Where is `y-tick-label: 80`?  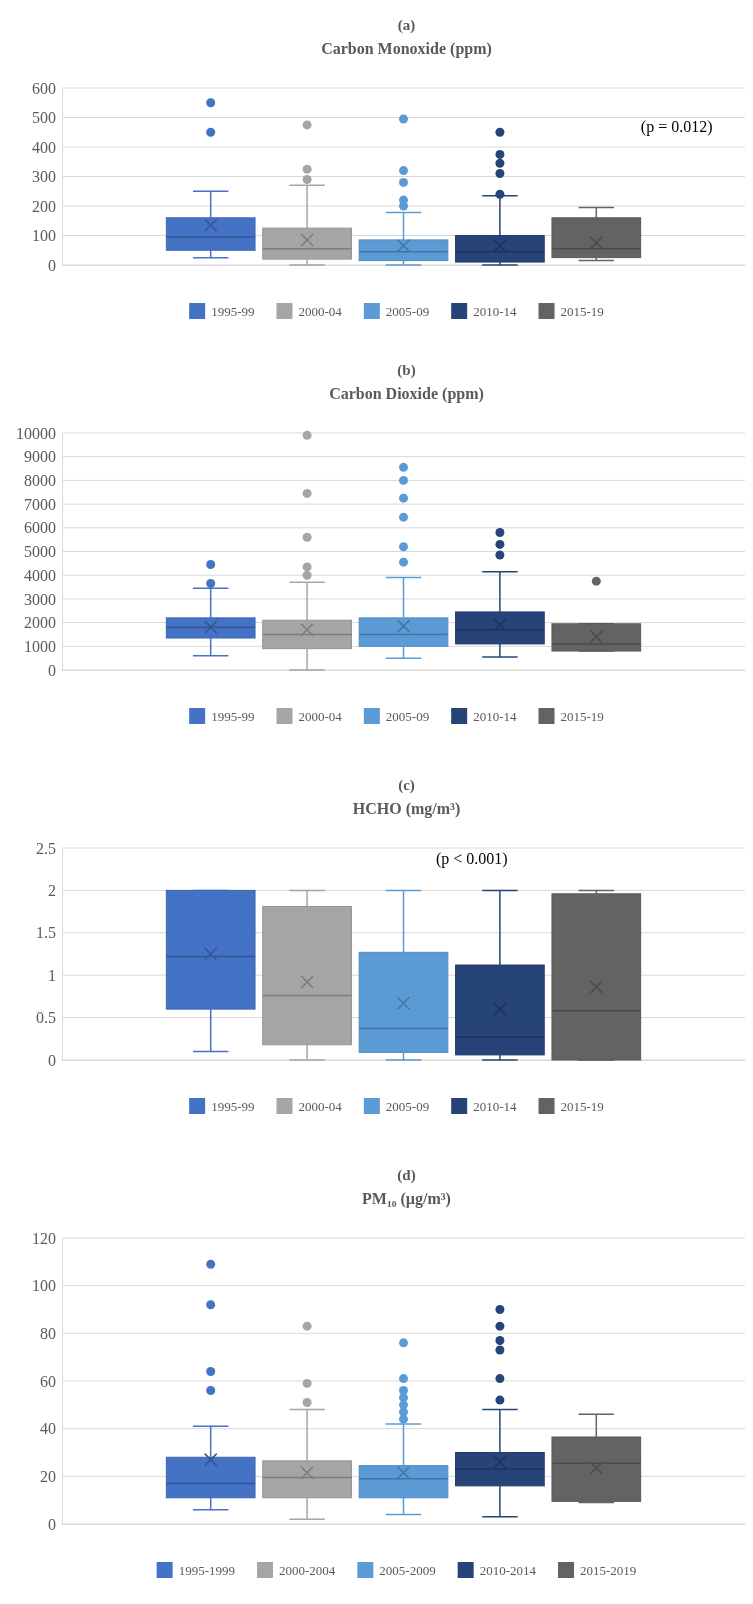 y-tick-label: 80 is located at coordinates (48, 1333).